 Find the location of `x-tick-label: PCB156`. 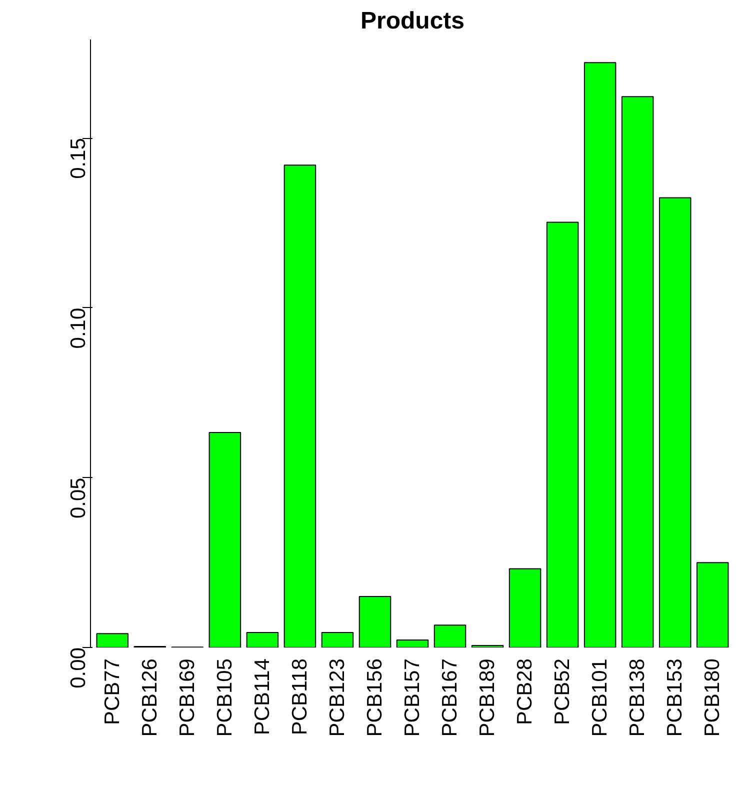

x-tick-label: PCB156 is located at coordinates (374, 697).